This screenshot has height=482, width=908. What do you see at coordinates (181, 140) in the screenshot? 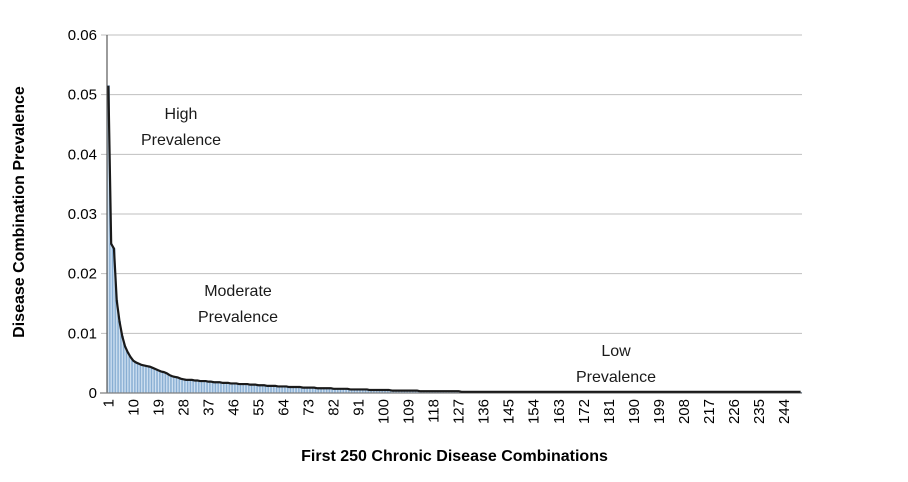
I see `annotation-high-line2: Prevalence` at bounding box center [181, 140].